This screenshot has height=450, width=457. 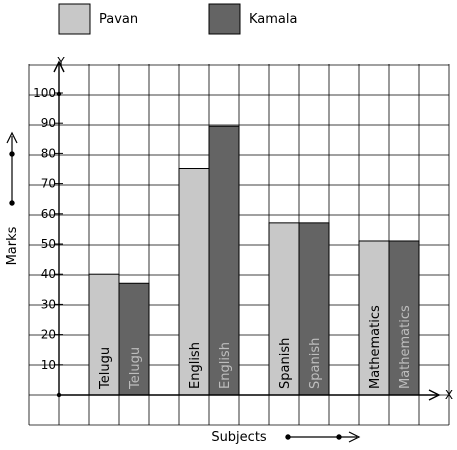 I want to click on legend-label-pavan: Pavan, so click(x=118, y=19).